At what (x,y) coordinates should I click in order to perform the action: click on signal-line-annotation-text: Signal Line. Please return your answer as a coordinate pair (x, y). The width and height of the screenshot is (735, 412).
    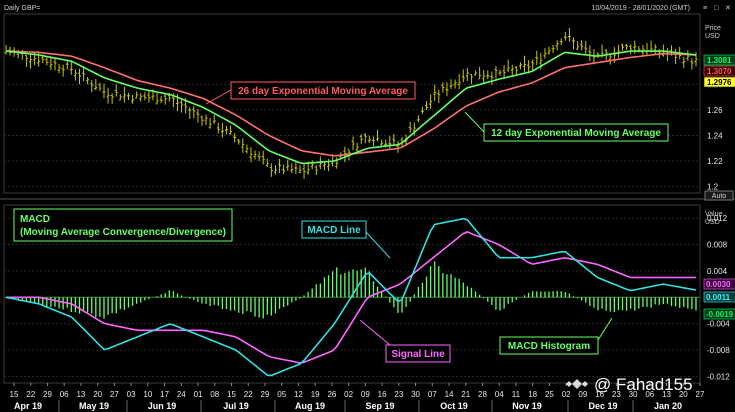
    Looking at the image, I should click on (418, 354).